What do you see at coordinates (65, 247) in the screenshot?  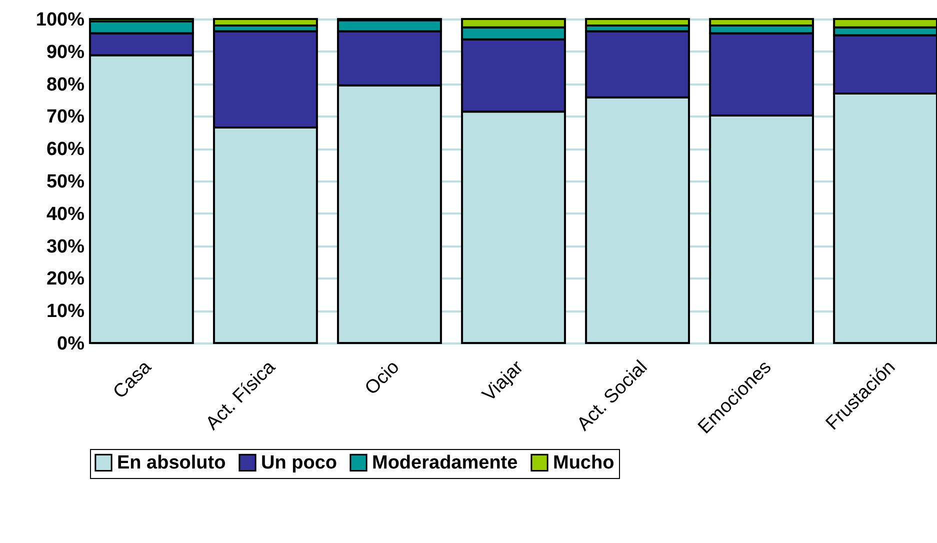 I see `y-tick-label: 30%` at bounding box center [65, 247].